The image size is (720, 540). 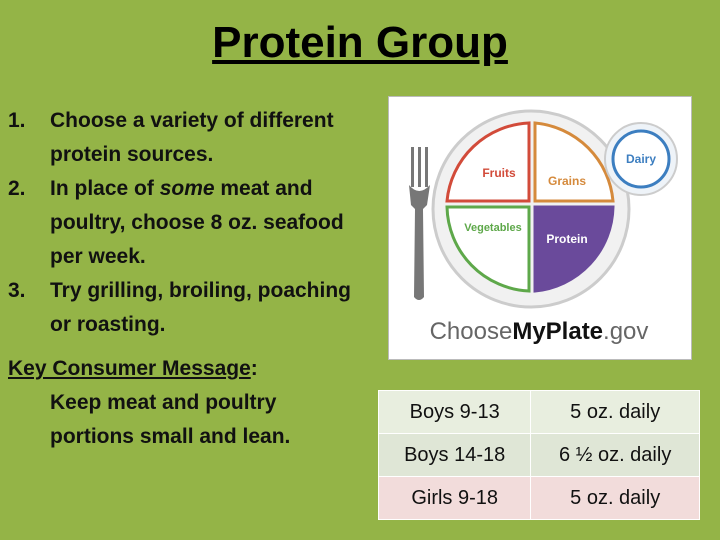 I want to click on row: Boys 9-13 5 oz. daily, so click(x=538, y=412).